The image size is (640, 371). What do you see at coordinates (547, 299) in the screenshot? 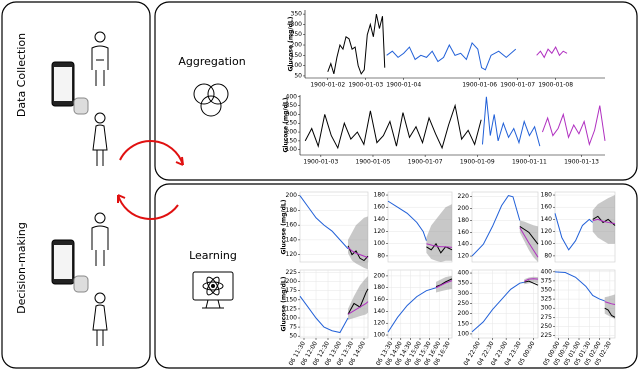
I see `y-tick-label: 325` at bounding box center [547, 299].